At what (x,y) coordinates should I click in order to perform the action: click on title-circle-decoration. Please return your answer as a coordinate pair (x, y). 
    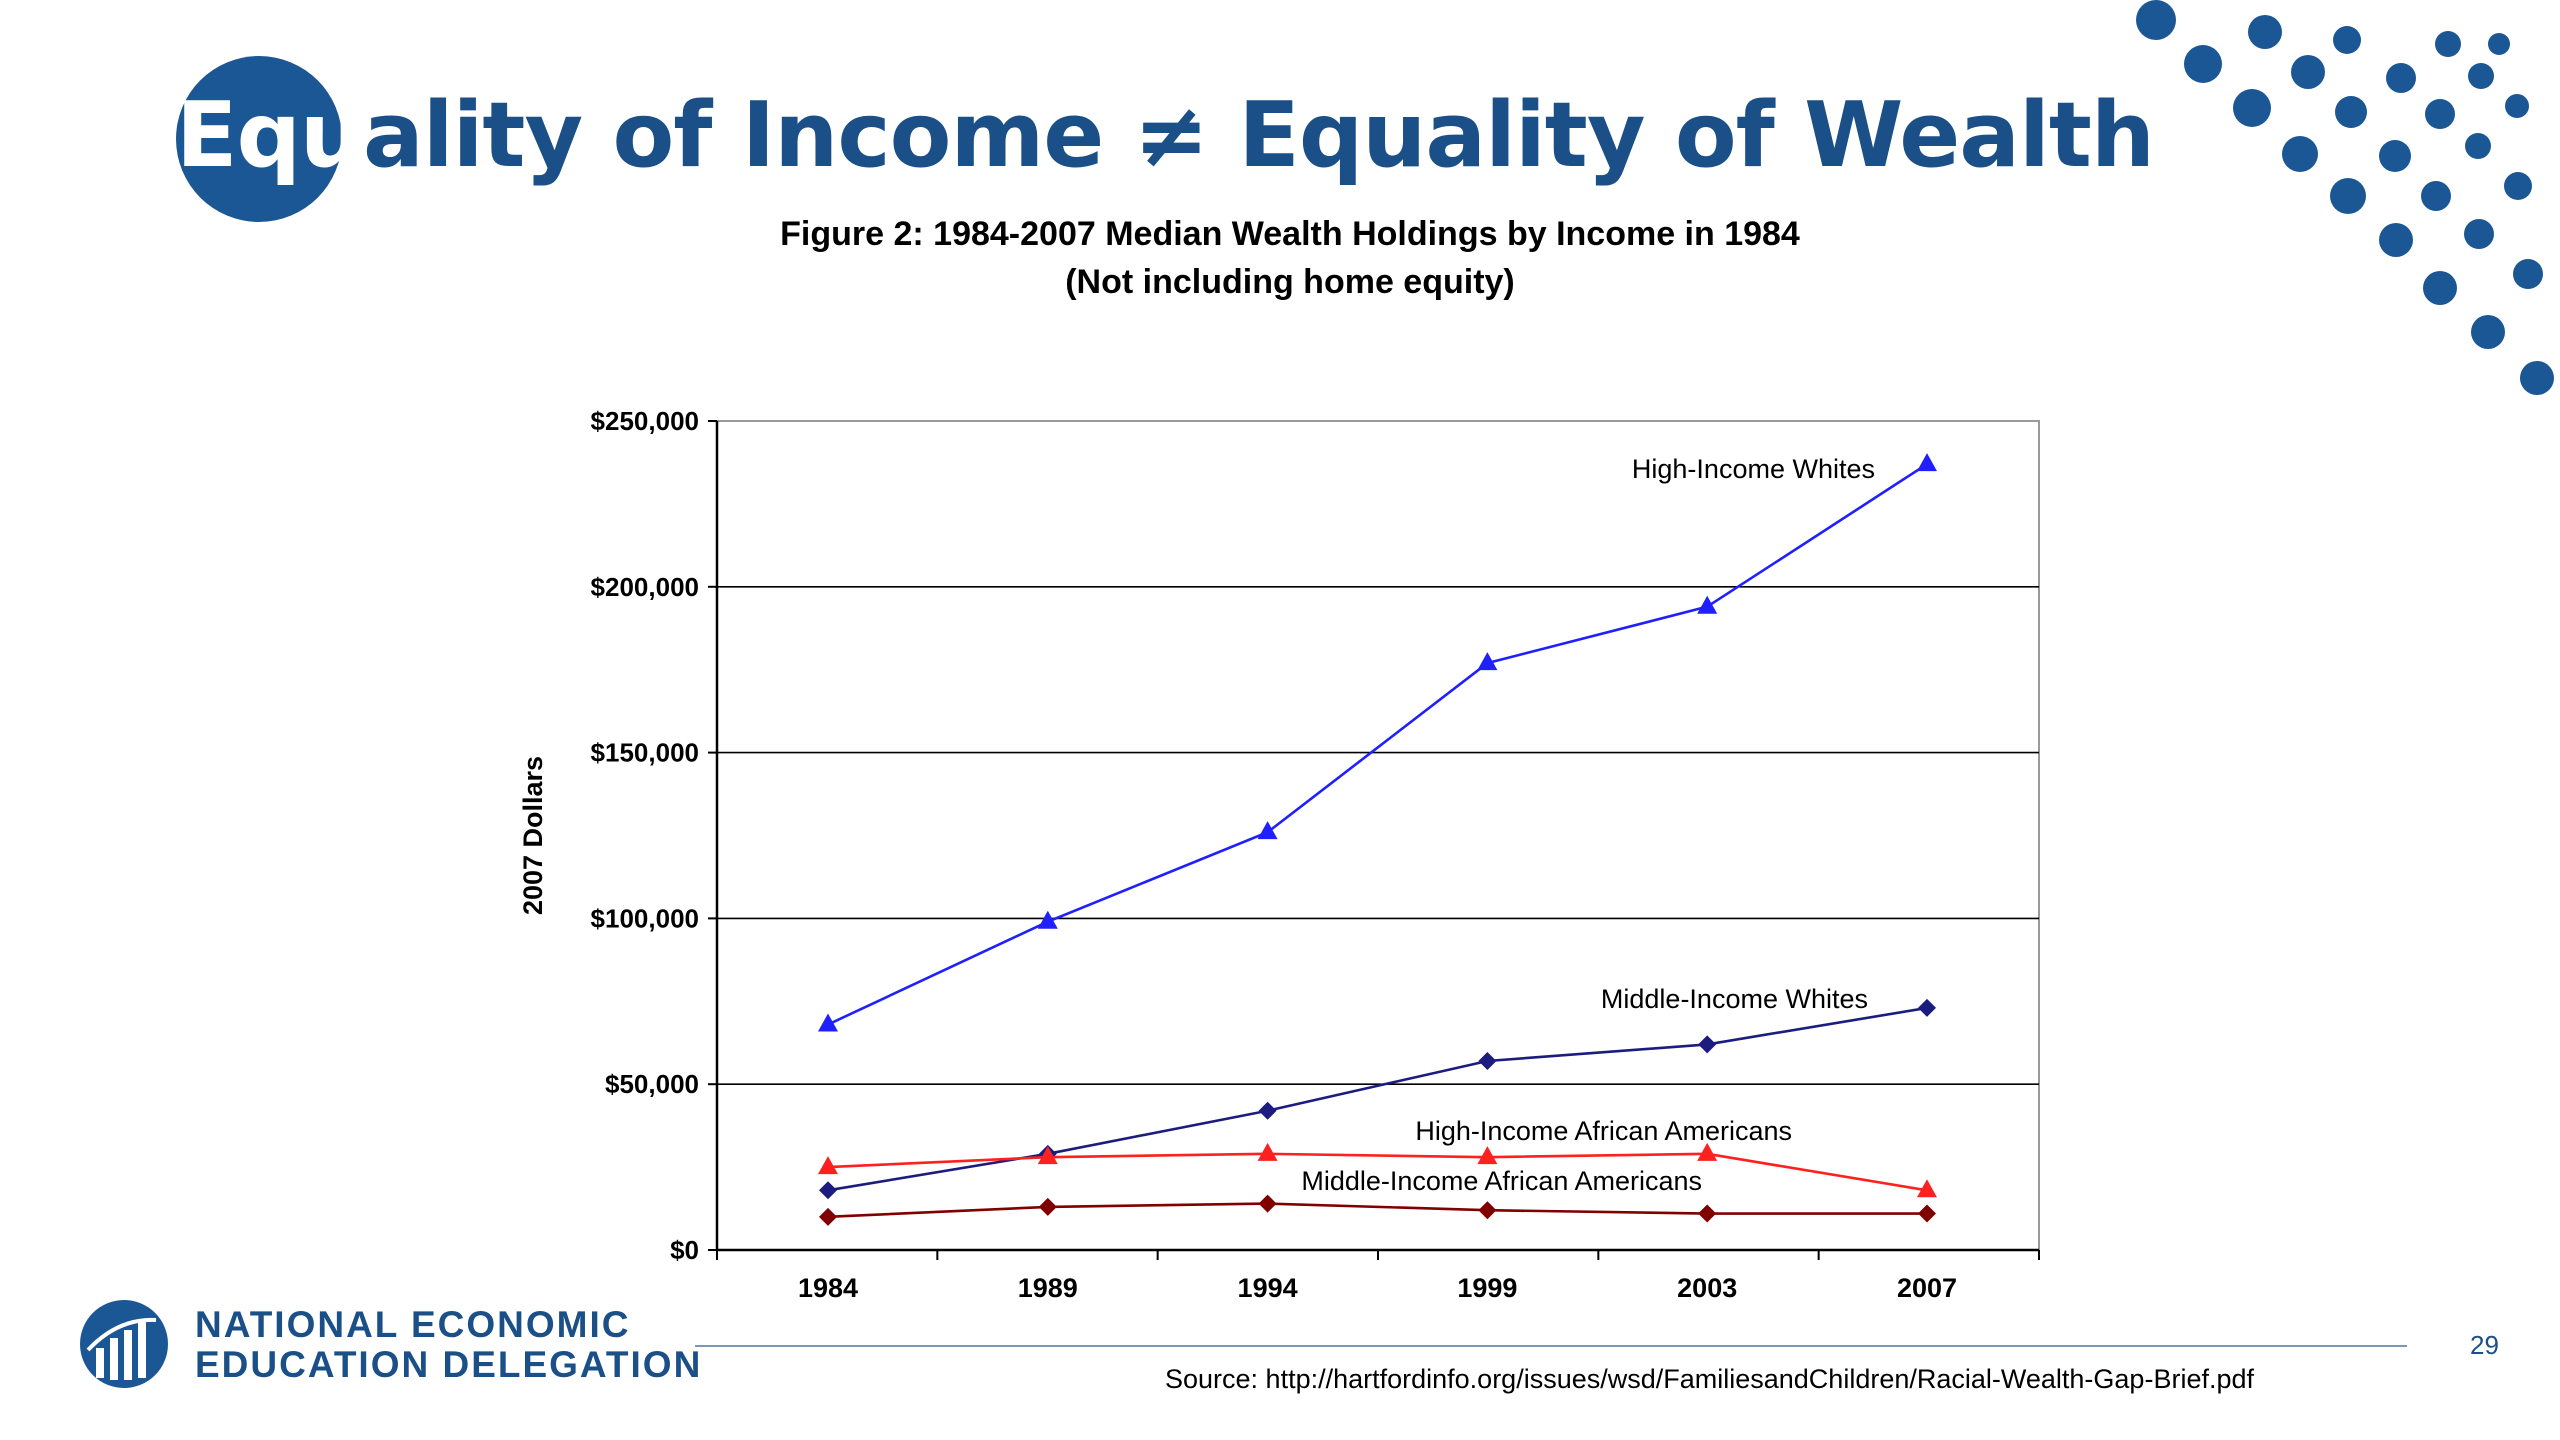
    Looking at the image, I should click on (259, 139).